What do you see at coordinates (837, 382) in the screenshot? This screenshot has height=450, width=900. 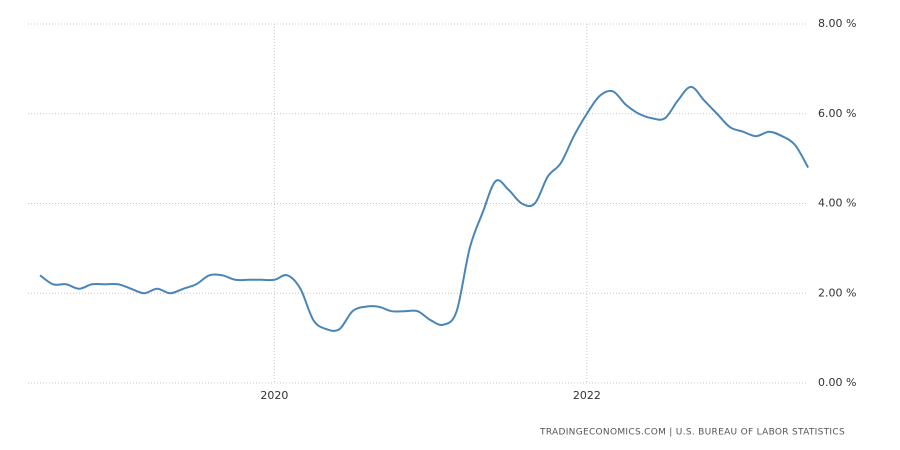 I see `y-tick-label: 0.00 %` at bounding box center [837, 382].